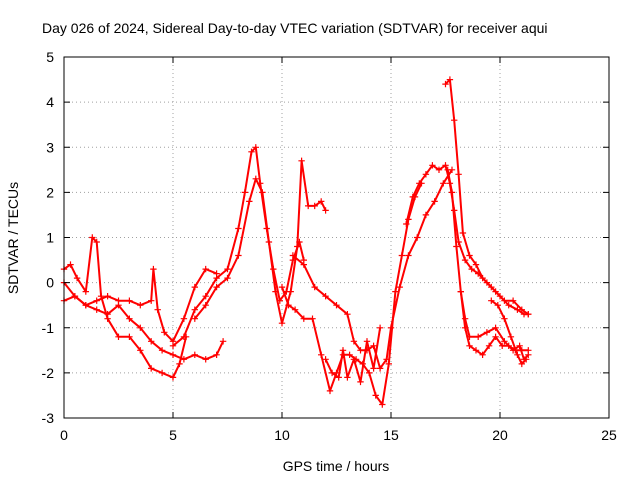  I want to click on x-axis-label: GPS time / hours, so click(336, 466).